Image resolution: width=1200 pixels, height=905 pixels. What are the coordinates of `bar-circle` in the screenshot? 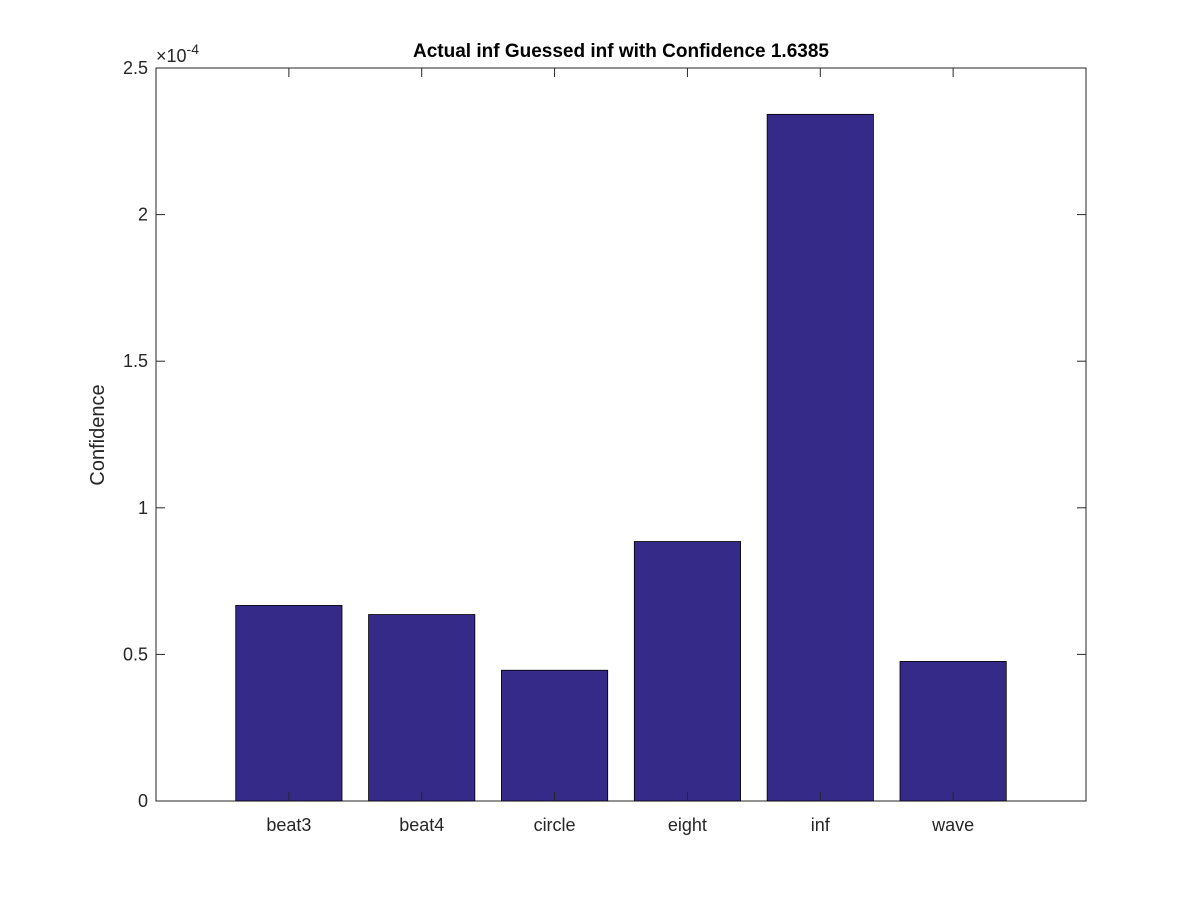 It's located at (555, 735).